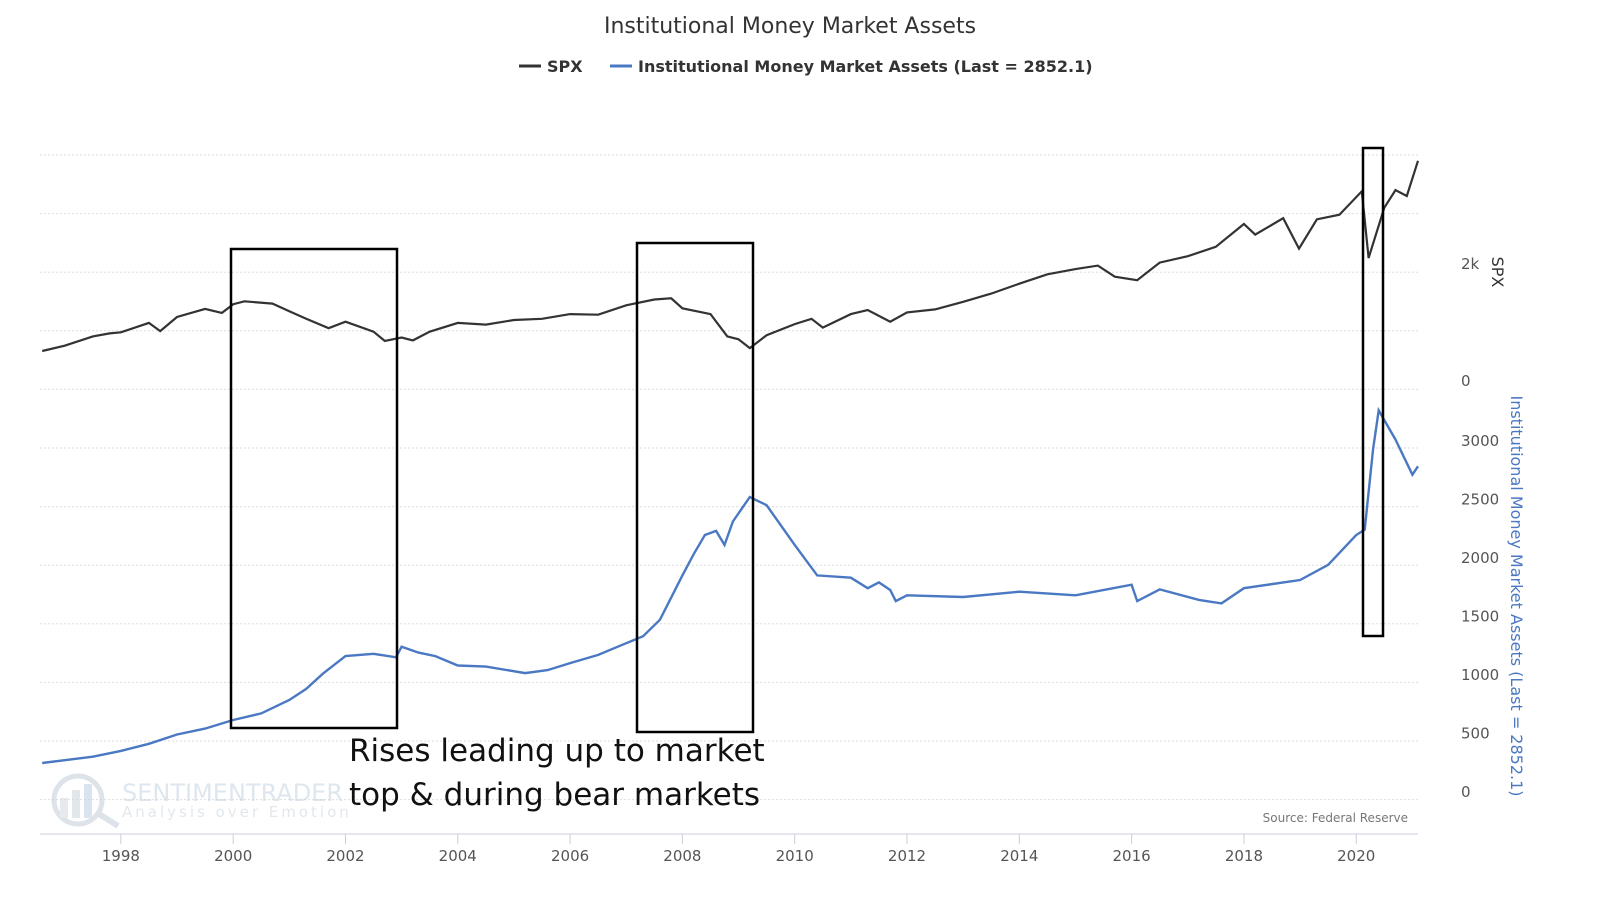 Image resolution: width=1600 pixels, height=899 pixels. I want to click on x-tick-label: 2008, so click(682, 856).